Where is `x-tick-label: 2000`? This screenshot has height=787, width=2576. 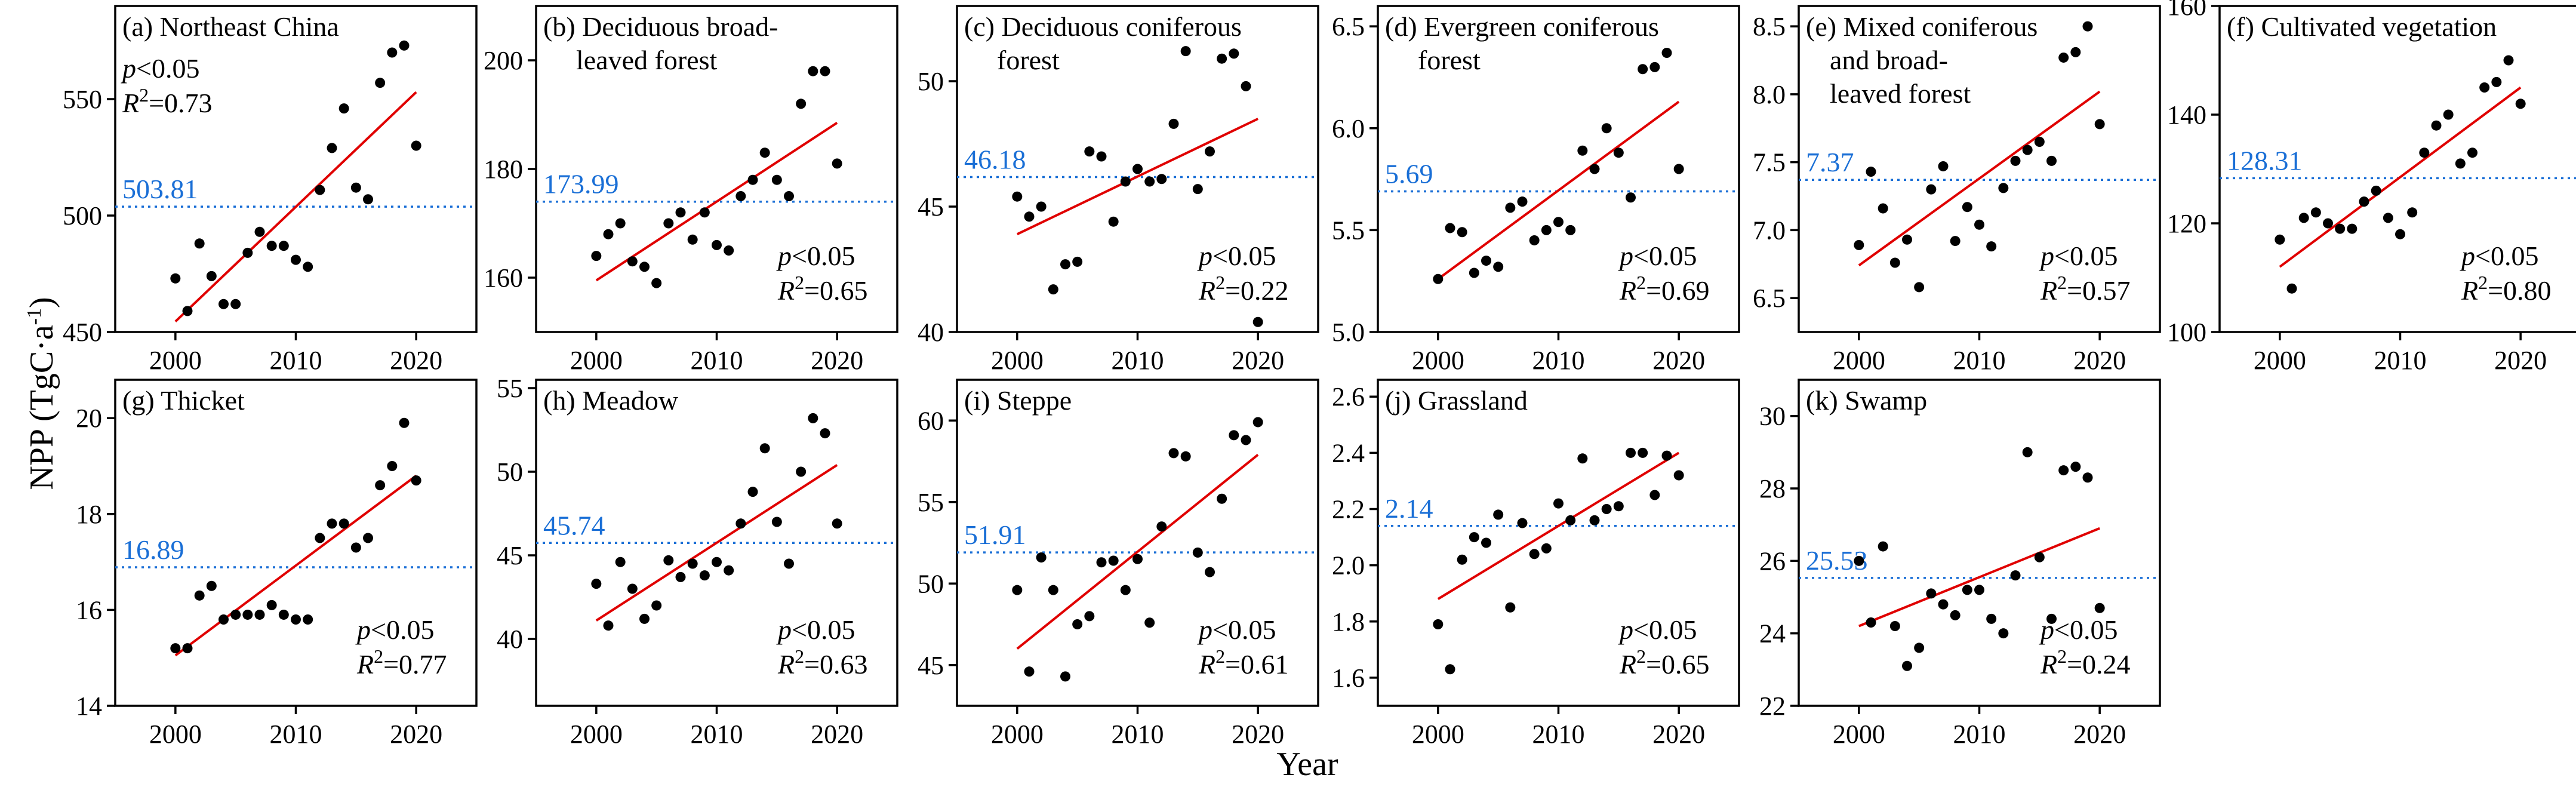 x-tick-label: 2000 is located at coordinates (596, 360).